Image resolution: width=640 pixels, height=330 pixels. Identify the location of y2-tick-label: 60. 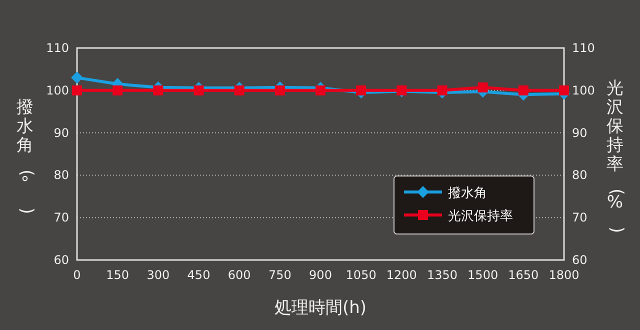
(580, 260).